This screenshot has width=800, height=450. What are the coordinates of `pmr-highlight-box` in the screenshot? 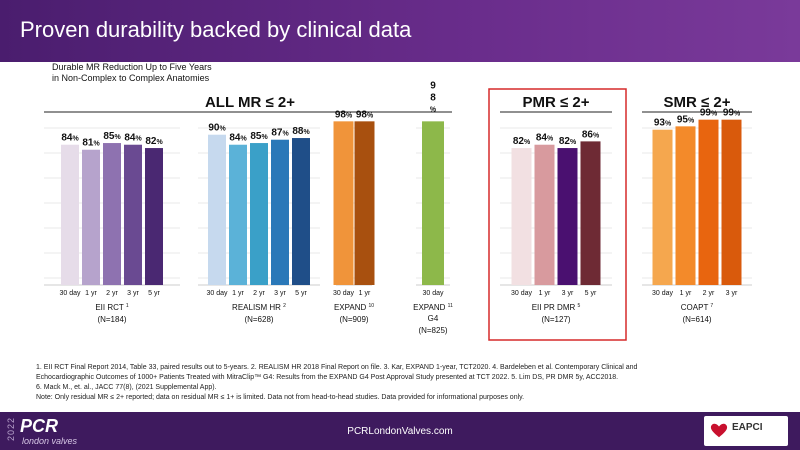 It's located at (557, 214).